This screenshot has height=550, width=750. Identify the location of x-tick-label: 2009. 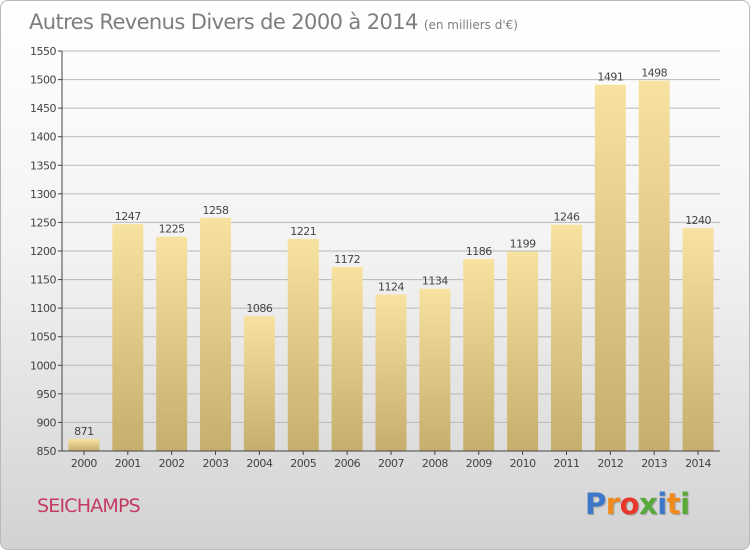
(479, 463).